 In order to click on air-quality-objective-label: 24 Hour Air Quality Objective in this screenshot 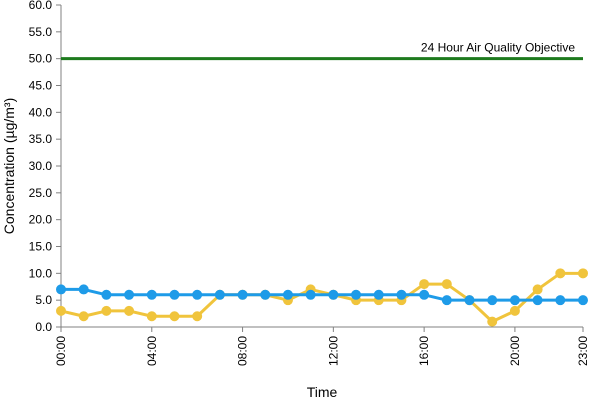, I will do `click(498, 48)`.